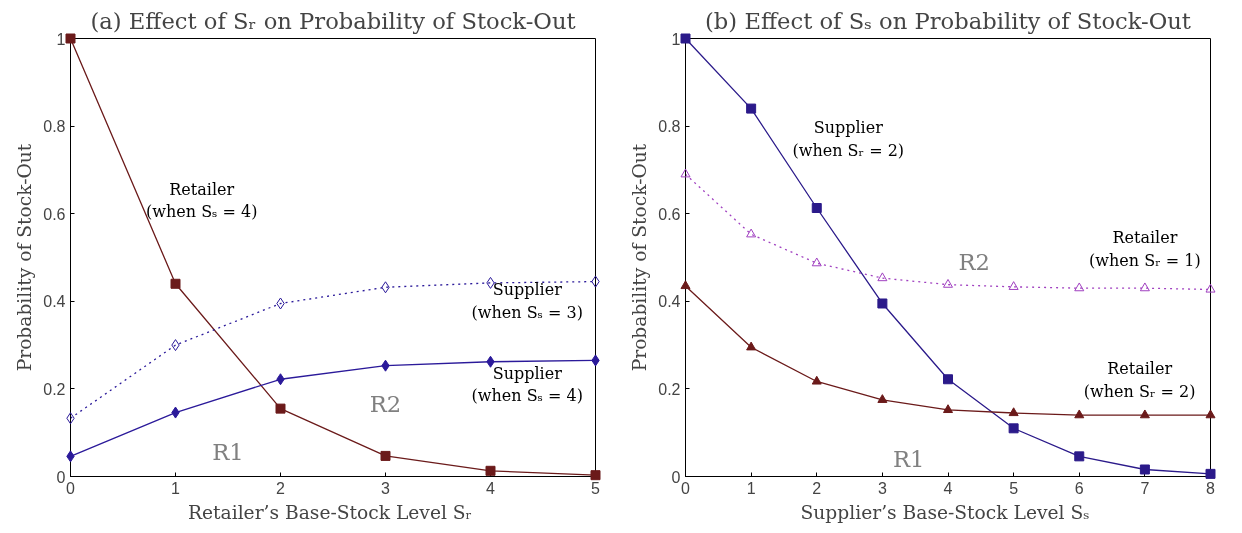 Image resolution: width=1242 pixels, height=533 pixels. I want to click on series-label: Supplier (when Sᵣ = 2), so click(848, 139).